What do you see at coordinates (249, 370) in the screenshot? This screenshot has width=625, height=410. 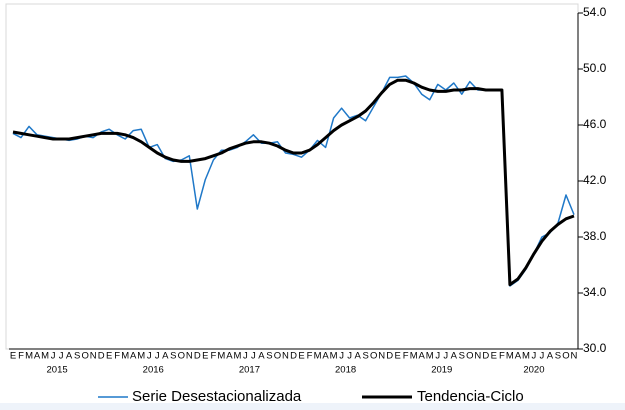 I see `year-label: 2017` at bounding box center [249, 370].